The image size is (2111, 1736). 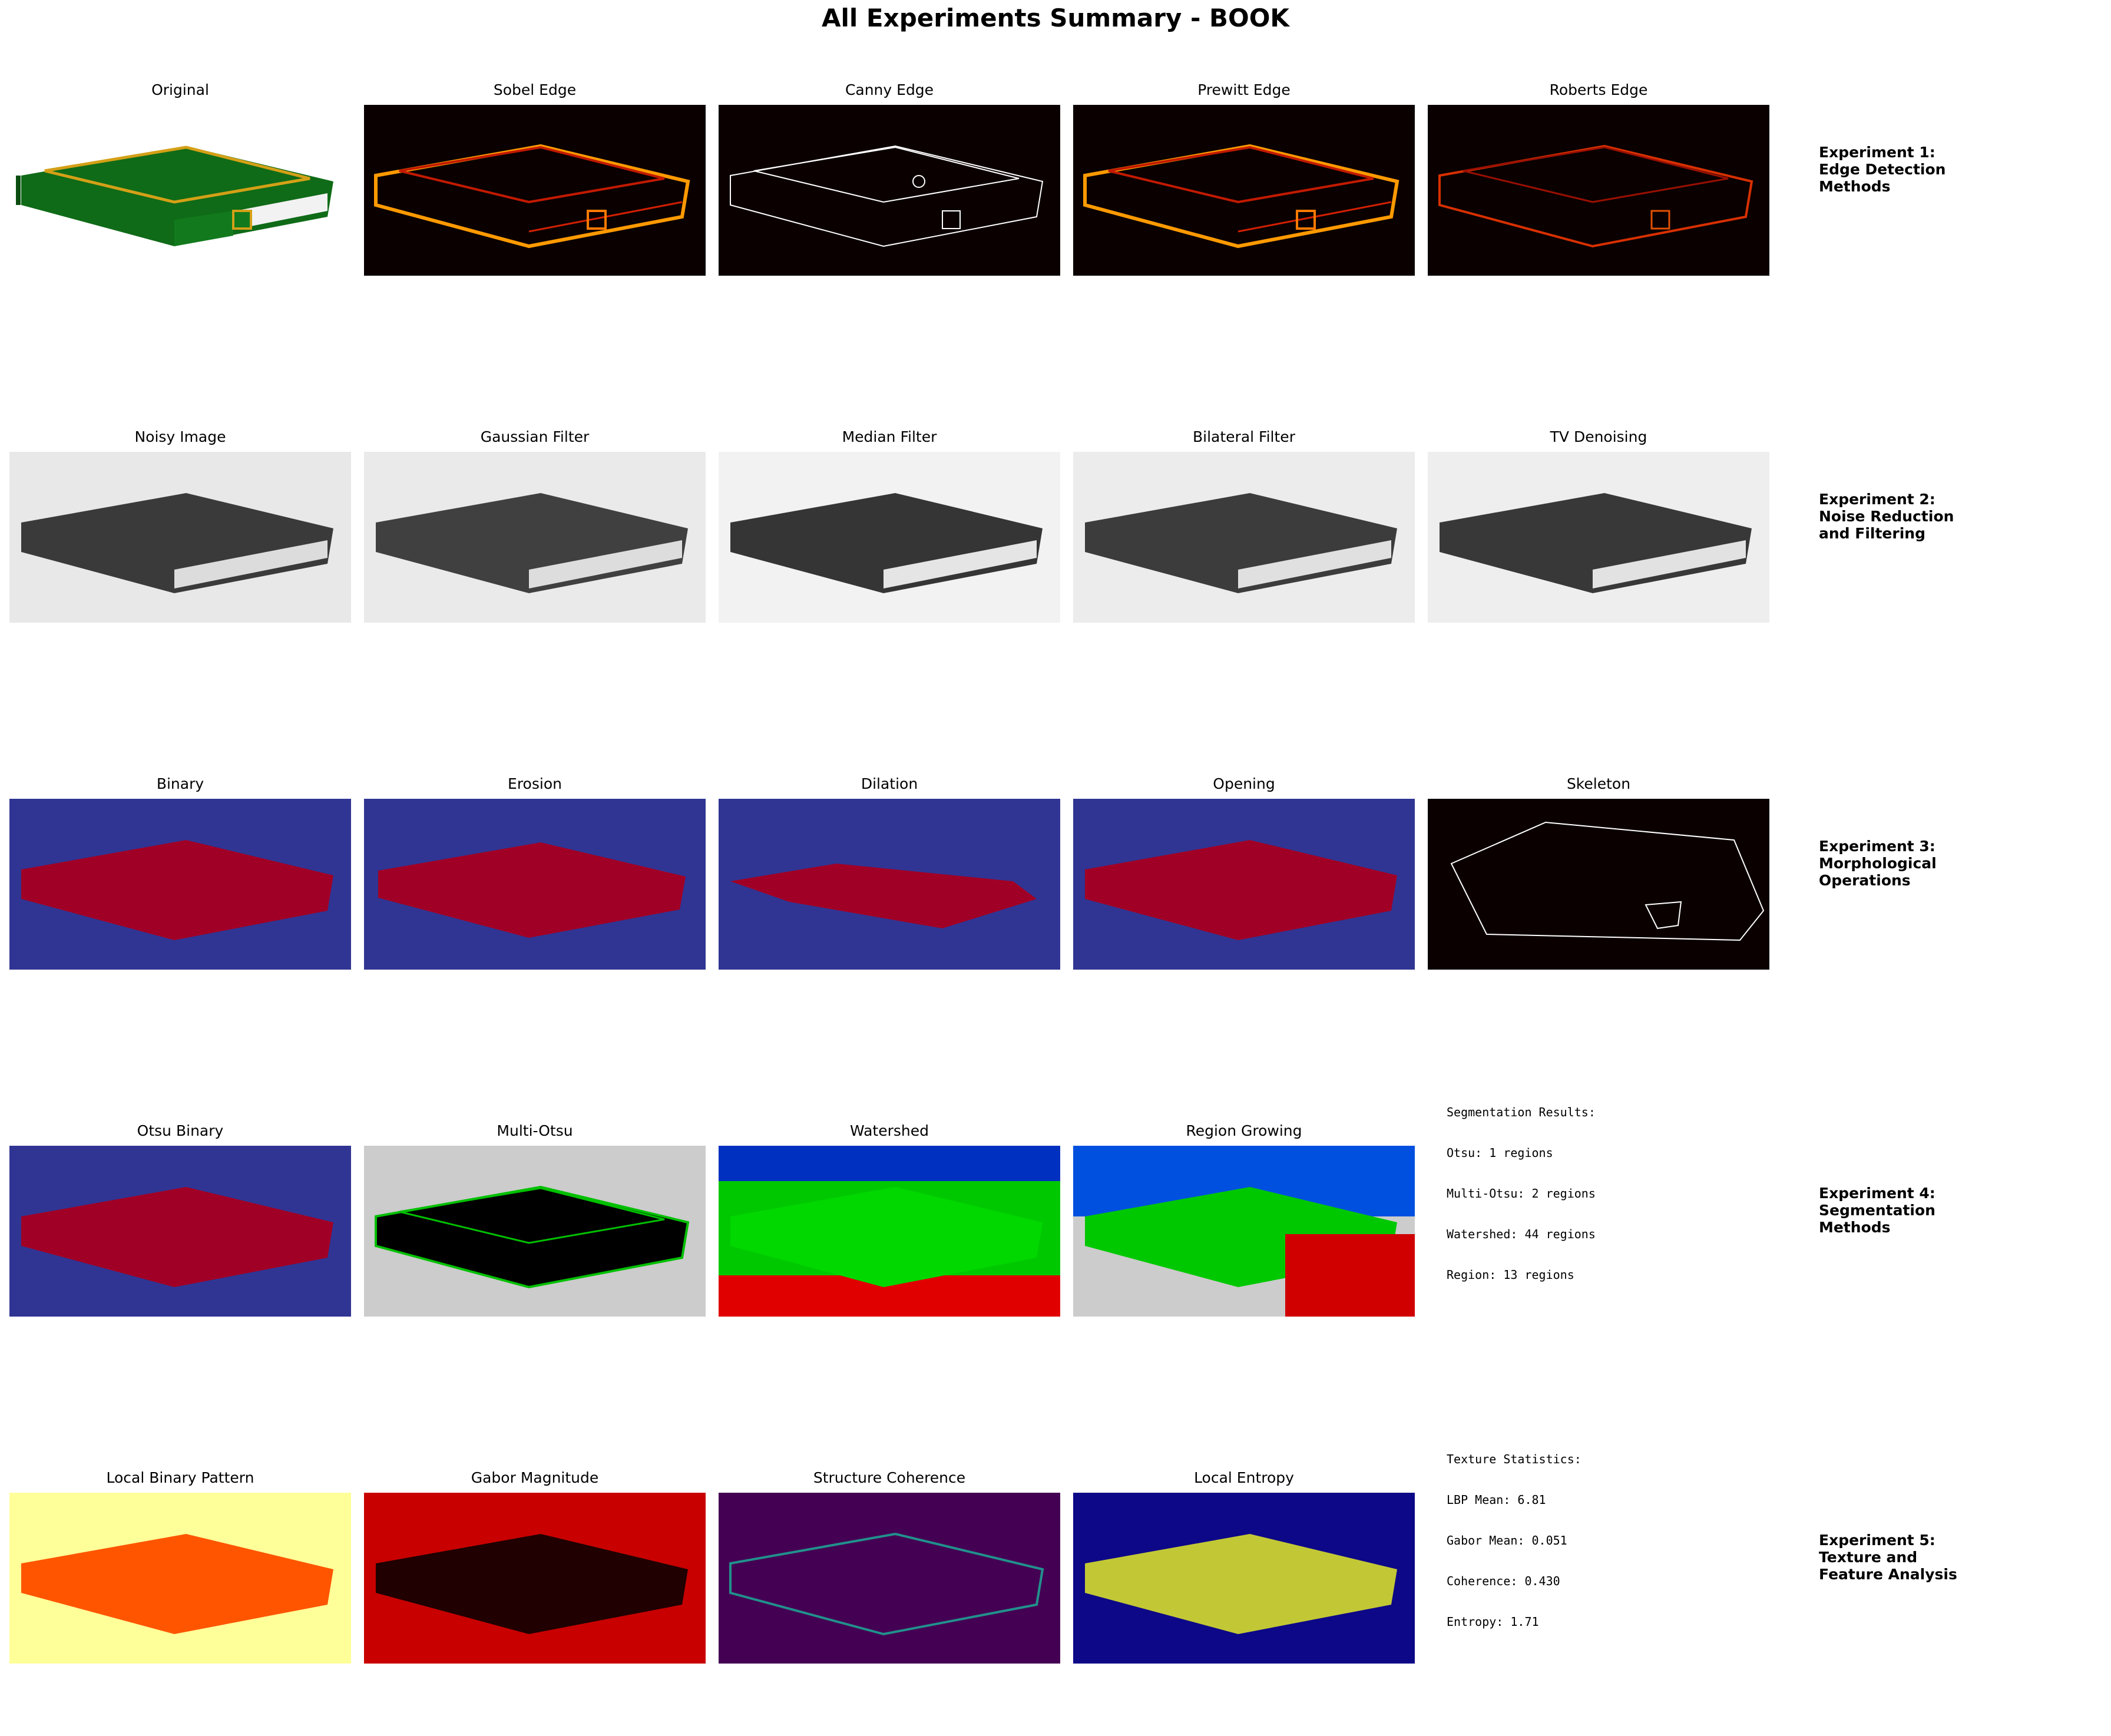 What do you see at coordinates (1598, 436) in the screenshot?
I see `panel-title: TV Denoising` at bounding box center [1598, 436].